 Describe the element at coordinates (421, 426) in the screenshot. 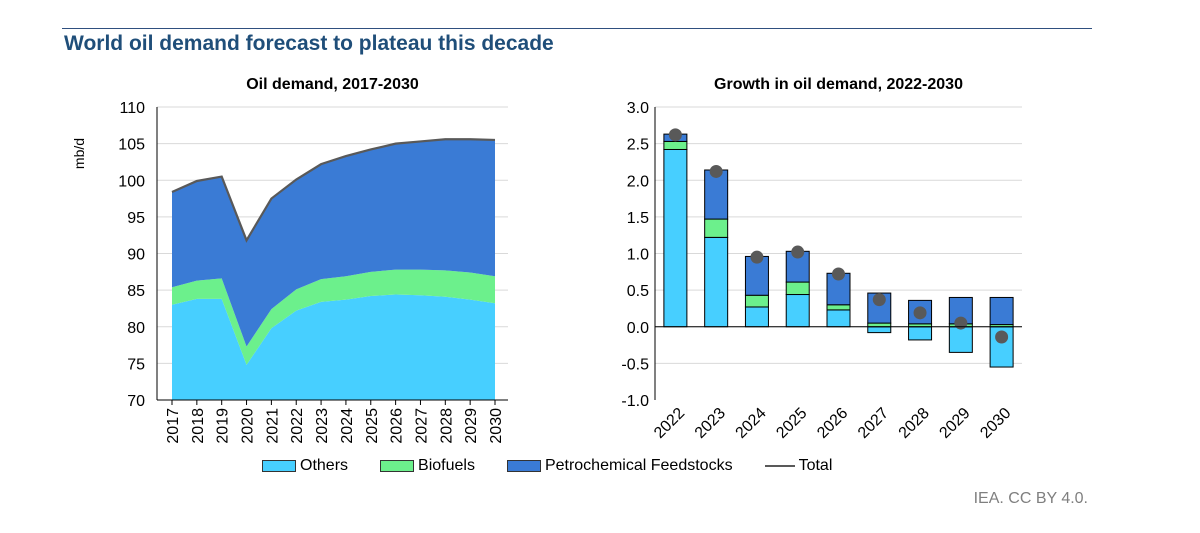

I see `left-x-tick-label: 2027` at that location.